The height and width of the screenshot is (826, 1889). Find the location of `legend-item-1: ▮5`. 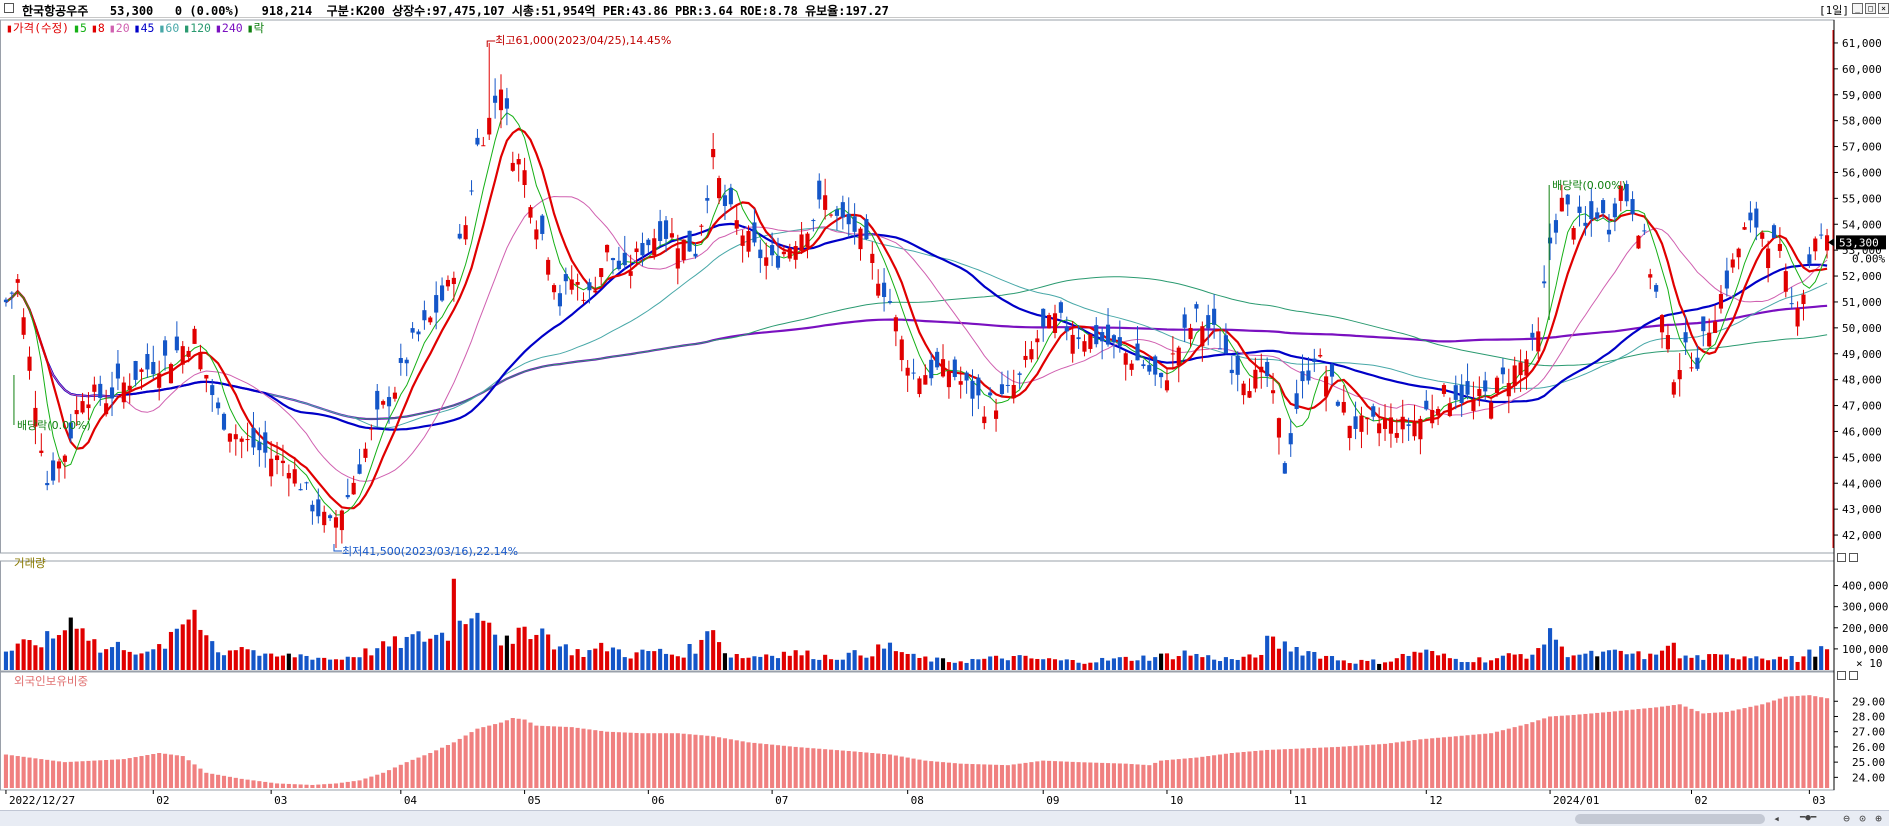

legend-item-1: ▮5 is located at coordinates (80, 28).